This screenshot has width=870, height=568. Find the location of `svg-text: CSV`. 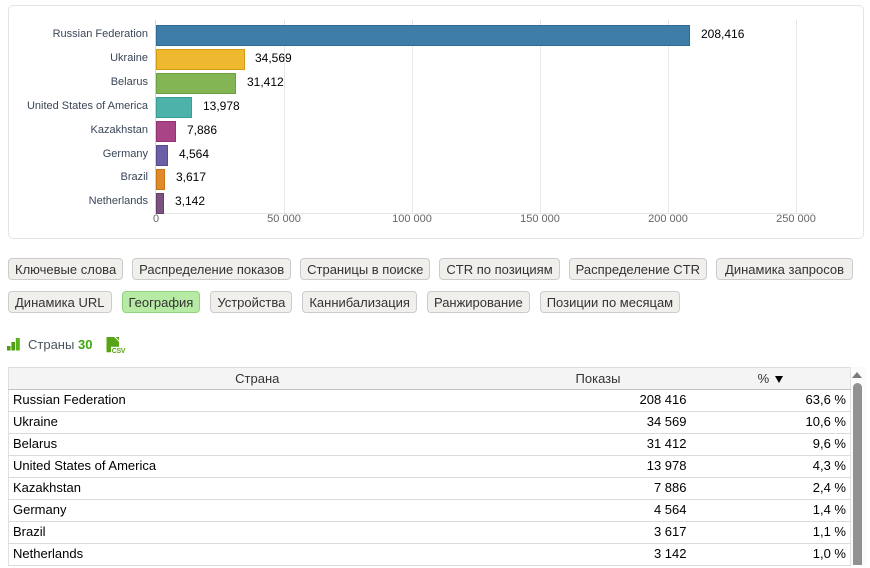

svg-text: CSV is located at coordinates (119, 351).